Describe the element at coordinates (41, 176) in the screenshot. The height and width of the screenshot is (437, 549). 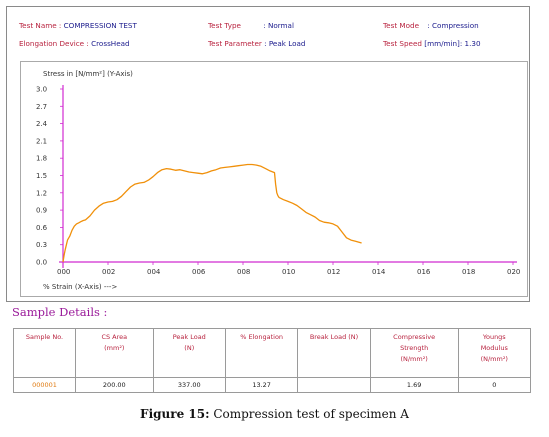
I see `y-tick-label: 1.5` at that location.